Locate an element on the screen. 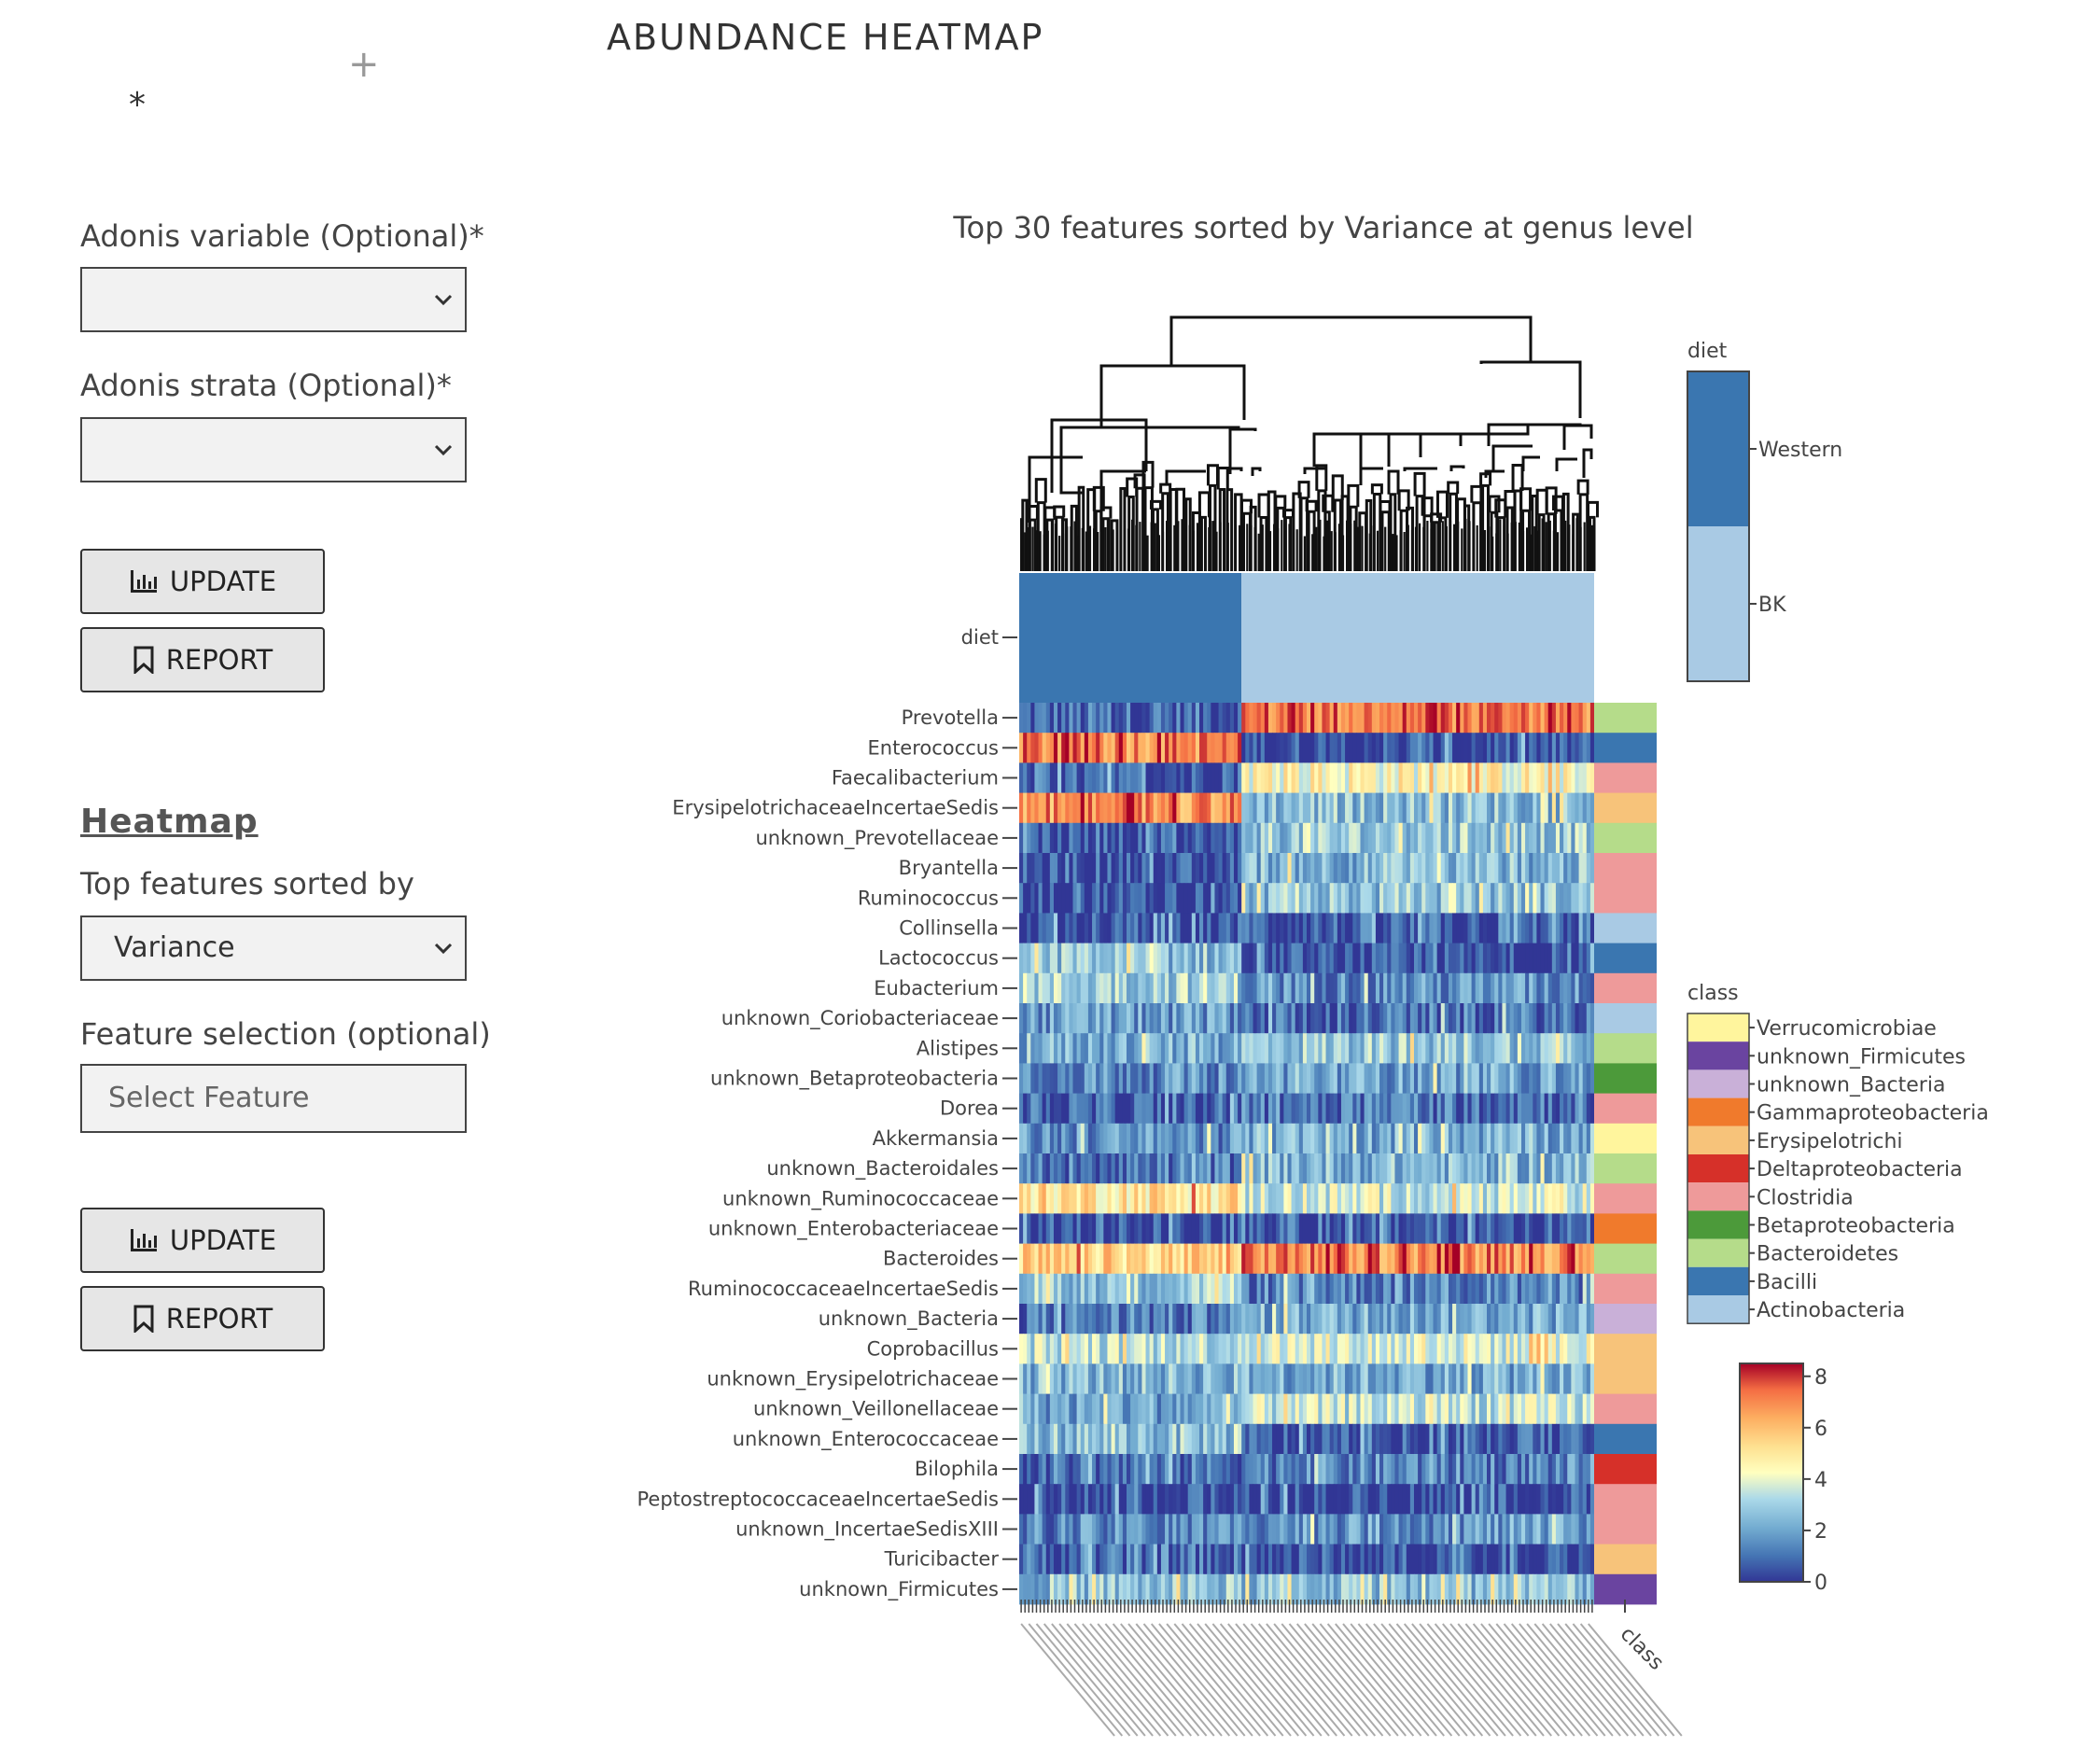 This screenshot has height=1747, width=2100. plus-icon: + is located at coordinates (364, 64).